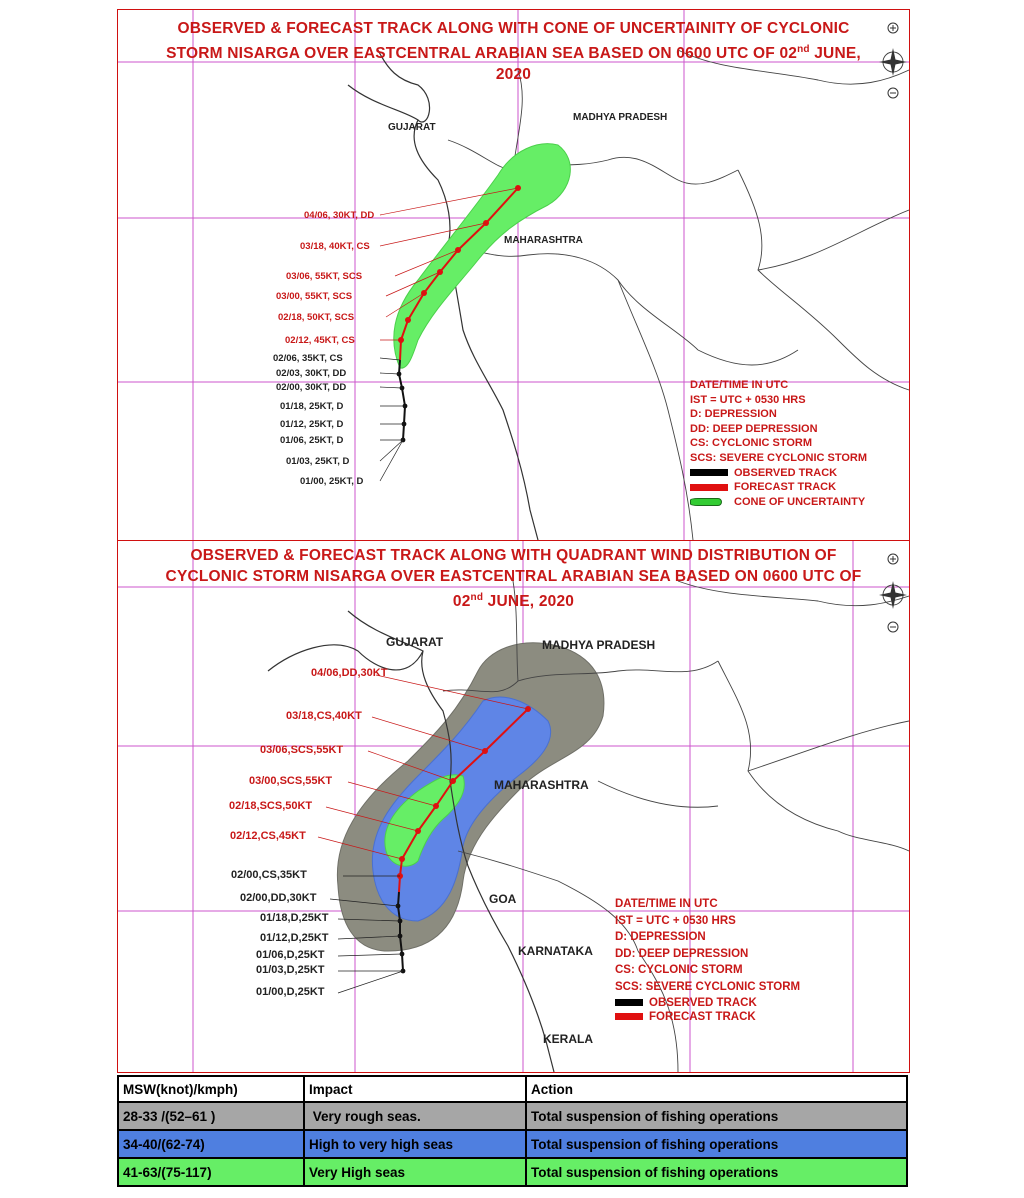 The image size is (1024, 1198). I want to click on track-label: 02/18, 50KT, SCS, so click(316, 317).